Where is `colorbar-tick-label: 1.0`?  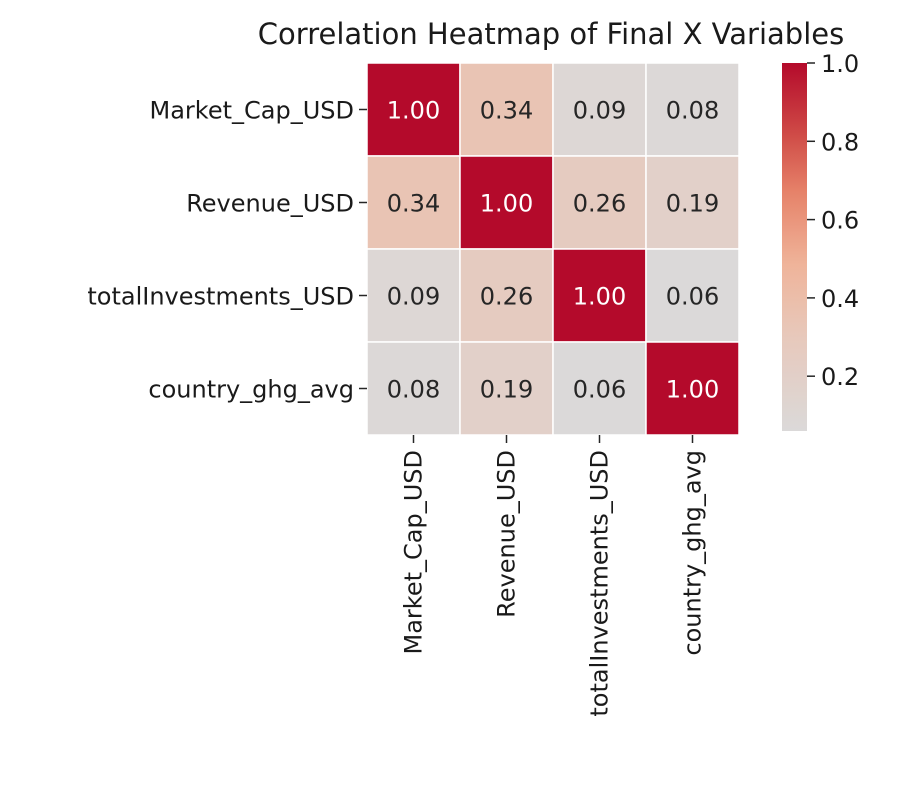 colorbar-tick-label: 1.0 is located at coordinates (840, 64).